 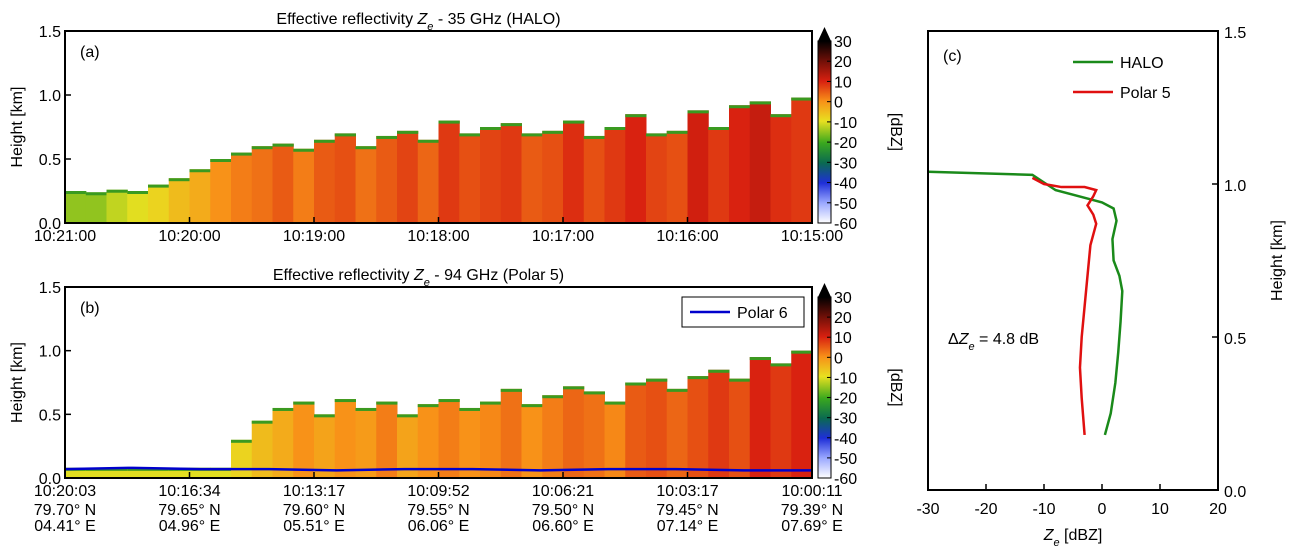 What do you see at coordinates (438, 236) in the screenshot?
I see `x-tick-label: 10:18:00` at bounding box center [438, 236].